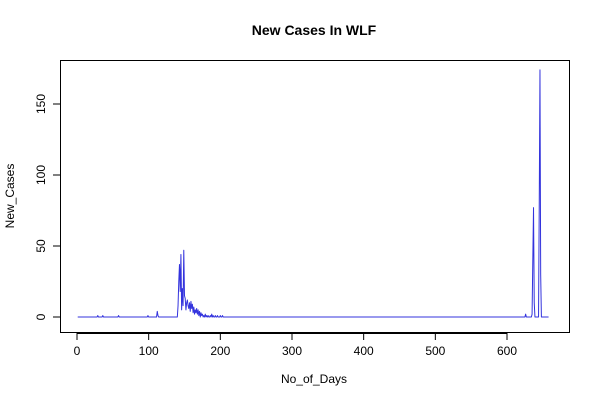  Describe the element at coordinates (435, 351) in the screenshot. I see `x-tick-label: 500` at that location.